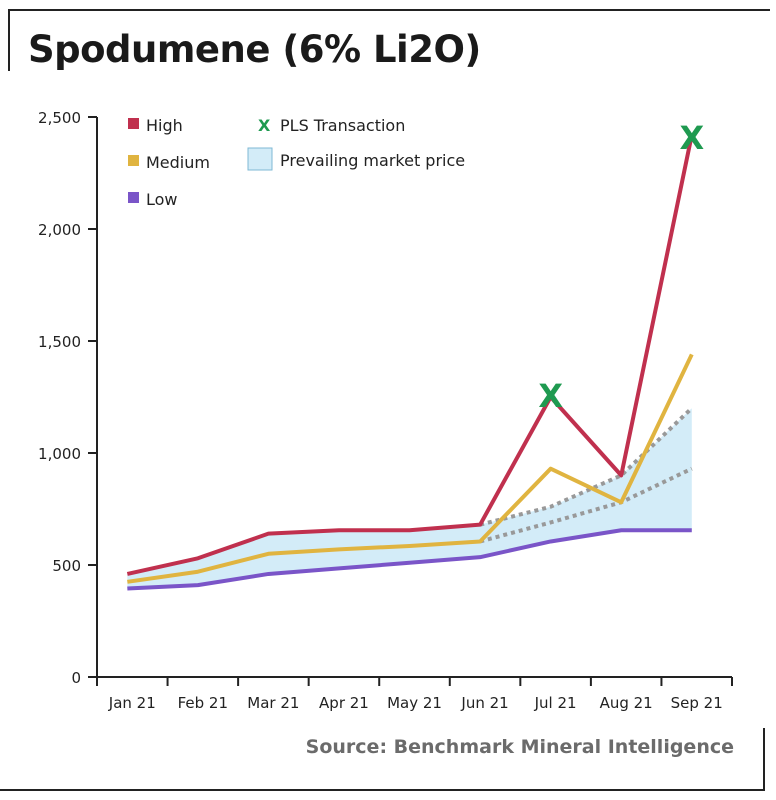 The image size is (776, 800). Describe the element at coordinates (164, 125) in the screenshot. I see `legend-label-high: High` at that location.